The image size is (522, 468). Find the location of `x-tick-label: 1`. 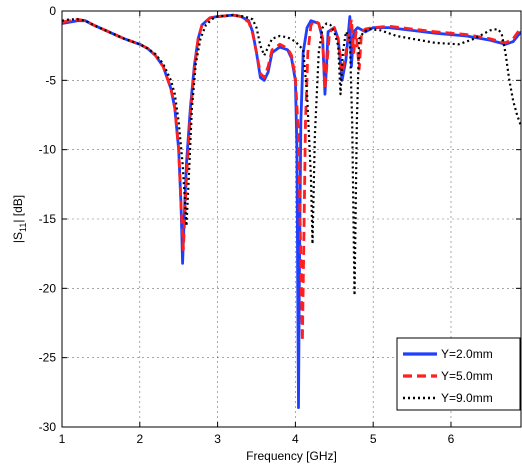

x-tick-label: 1 is located at coordinates (62, 439).